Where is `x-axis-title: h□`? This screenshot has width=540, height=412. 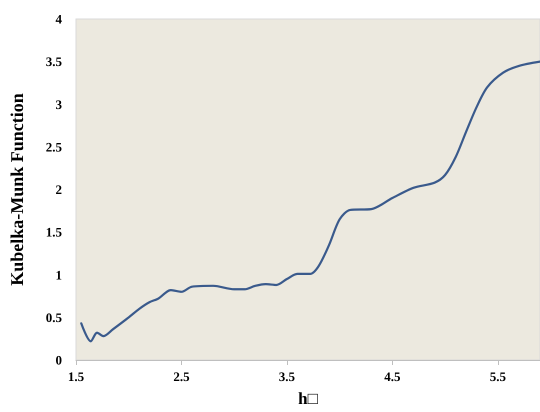 x-axis-title: h□ is located at coordinates (308, 398).